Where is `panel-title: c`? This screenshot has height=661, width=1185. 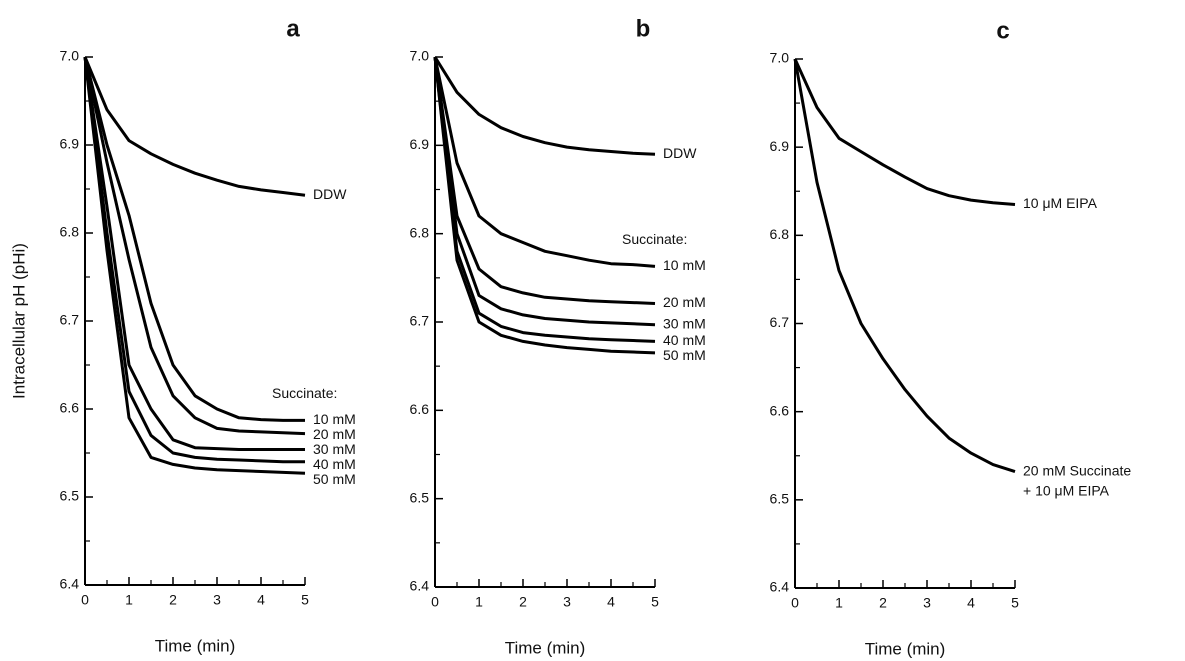
panel-title: c is located at coordinates (1002, 30).